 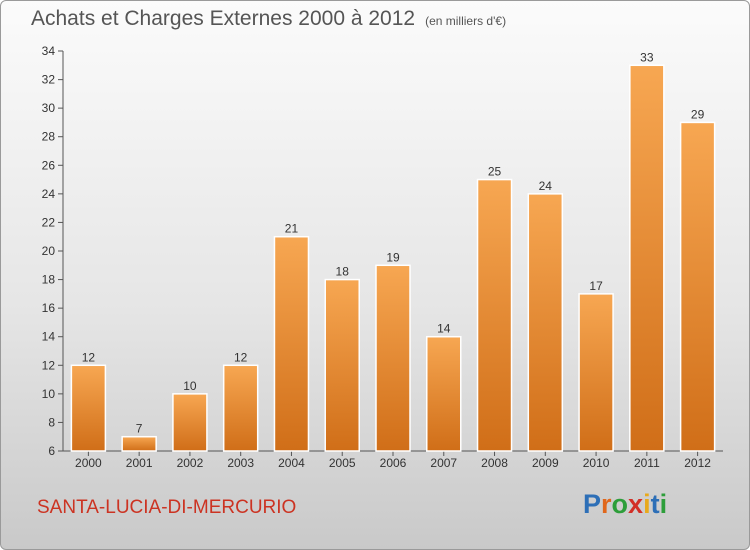 What do you see at coordinates (342, 463) in the screenshot?
I see `x-tick-label: 2005` at bounding box center [342, 463].